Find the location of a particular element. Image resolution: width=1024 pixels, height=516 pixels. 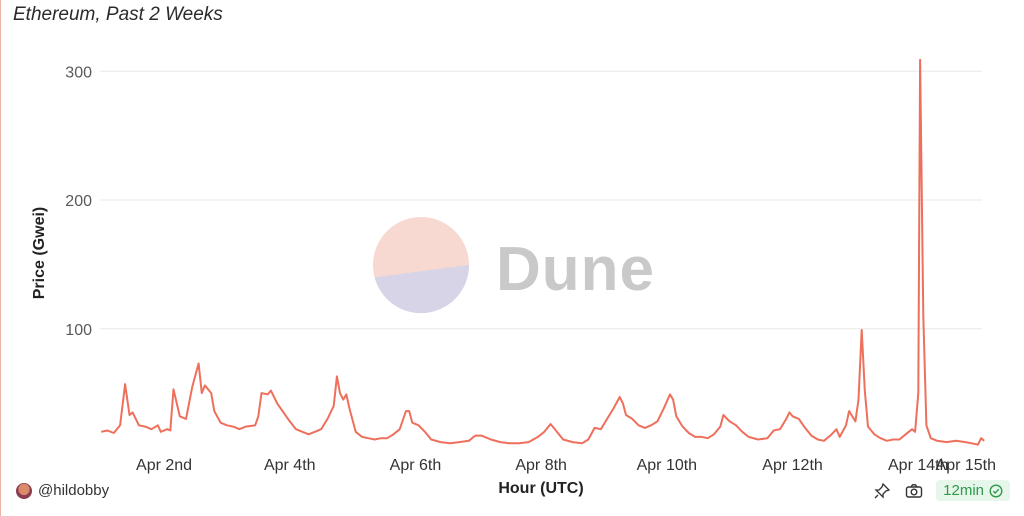

footer-tools: 12min is located at coordinates (941, 490).